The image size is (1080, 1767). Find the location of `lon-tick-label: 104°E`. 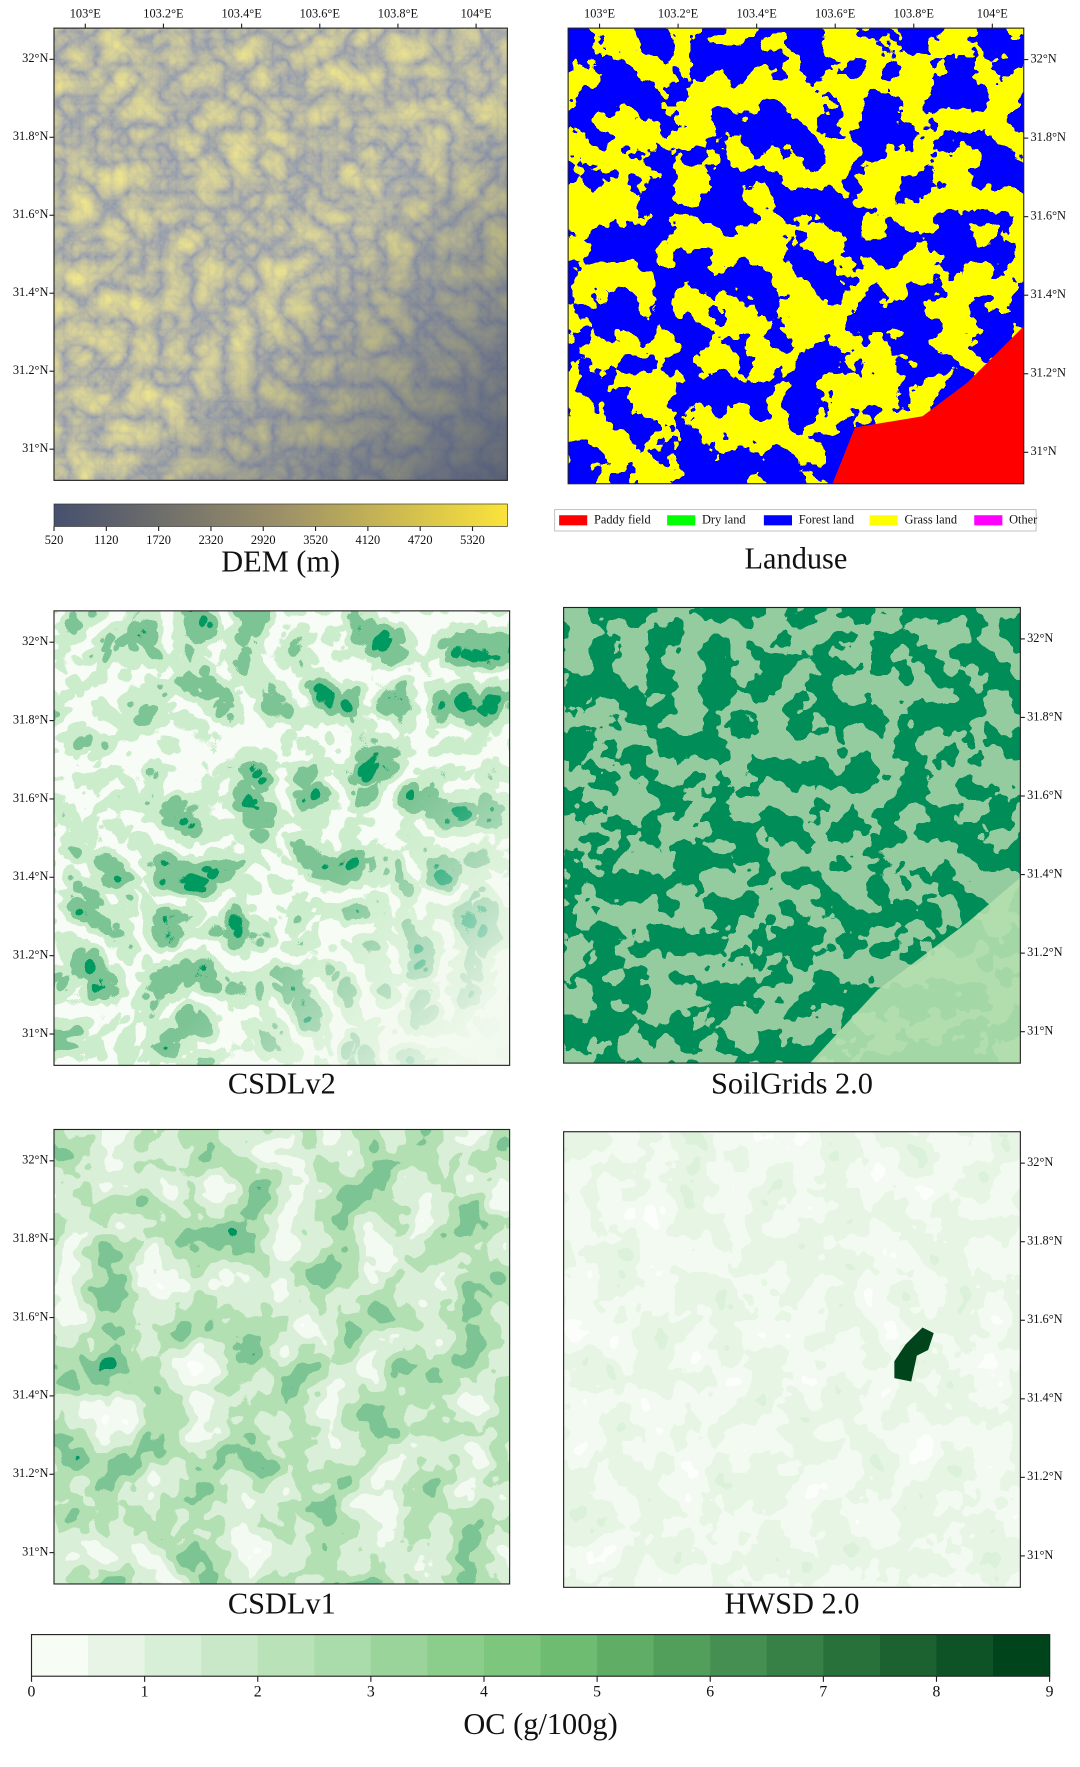

lon-tick-label: 104°E is located at coordinates (992, 13).